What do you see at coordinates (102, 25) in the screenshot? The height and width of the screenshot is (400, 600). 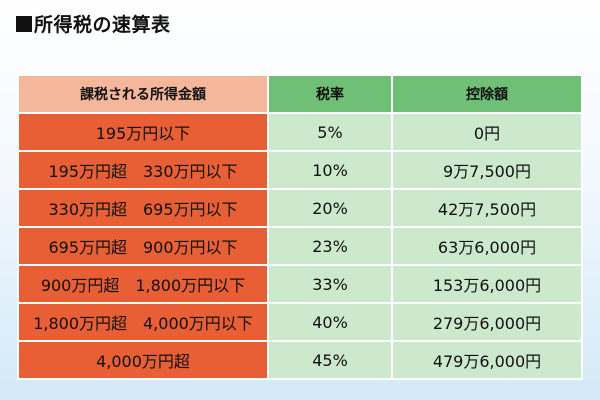 I see `page-title-text: 所得税の速算表` at bounding box center [102, 25].